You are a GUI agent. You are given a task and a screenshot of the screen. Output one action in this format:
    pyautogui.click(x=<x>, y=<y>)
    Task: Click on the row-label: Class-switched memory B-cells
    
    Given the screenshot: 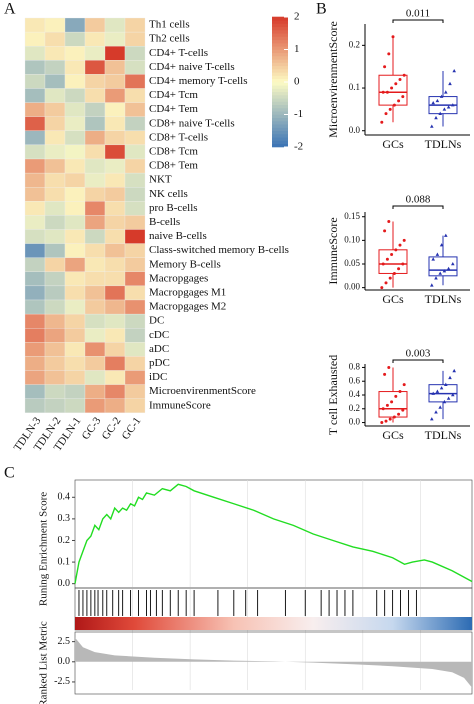 What is the action you would take?
    pyautogui.click(x=219, y=250)
    